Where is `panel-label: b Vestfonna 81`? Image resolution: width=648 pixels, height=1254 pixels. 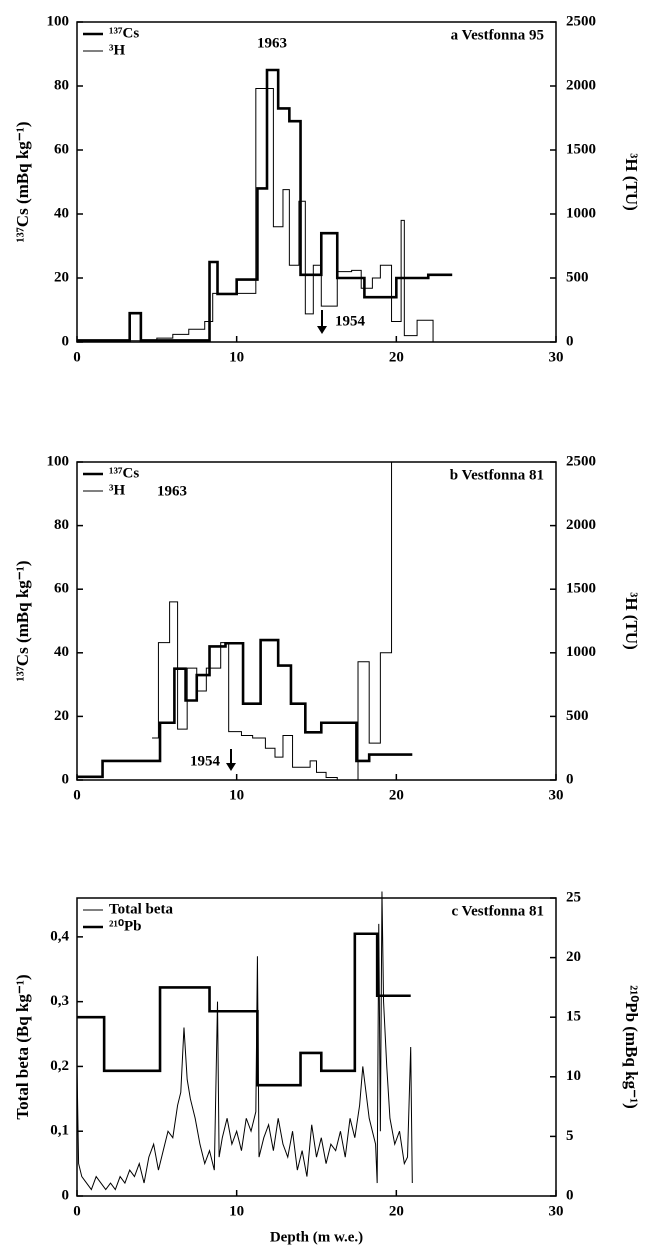
panel-label: b Vestfonna 81 is located at coordinates (497, 475).